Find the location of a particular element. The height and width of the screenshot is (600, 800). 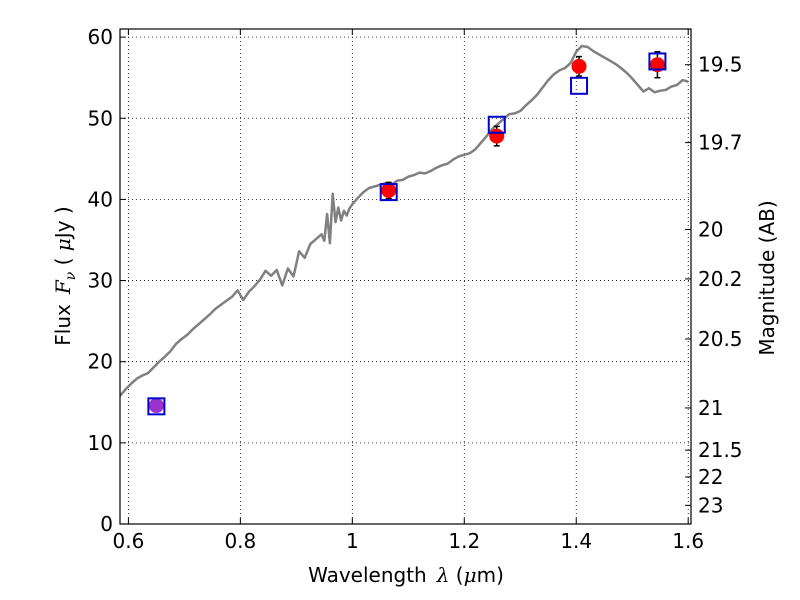

y-axis-label-unit-suffix: Jy ) is located at coordinates (63, 223).